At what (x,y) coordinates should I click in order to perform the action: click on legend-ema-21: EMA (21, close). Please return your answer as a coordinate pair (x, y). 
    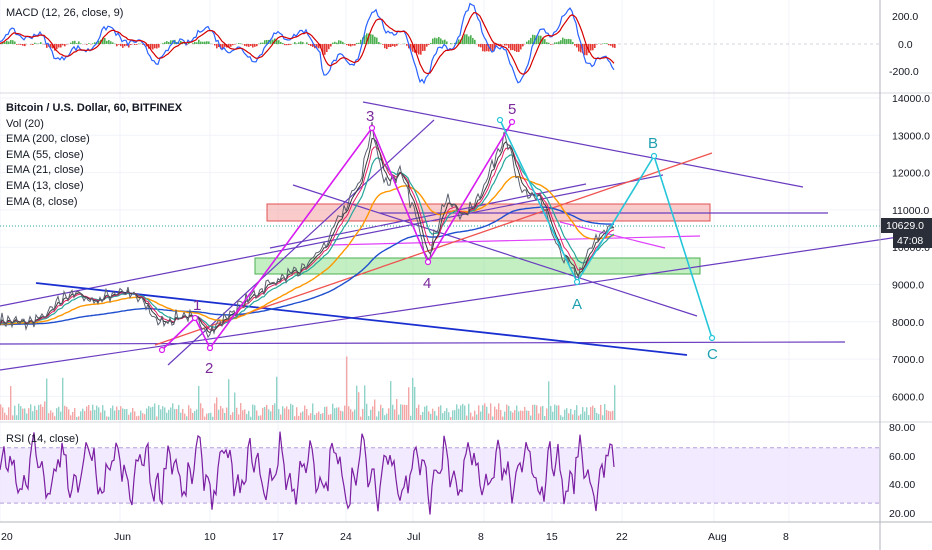
    Looking at the image, I should click on (45, 170).